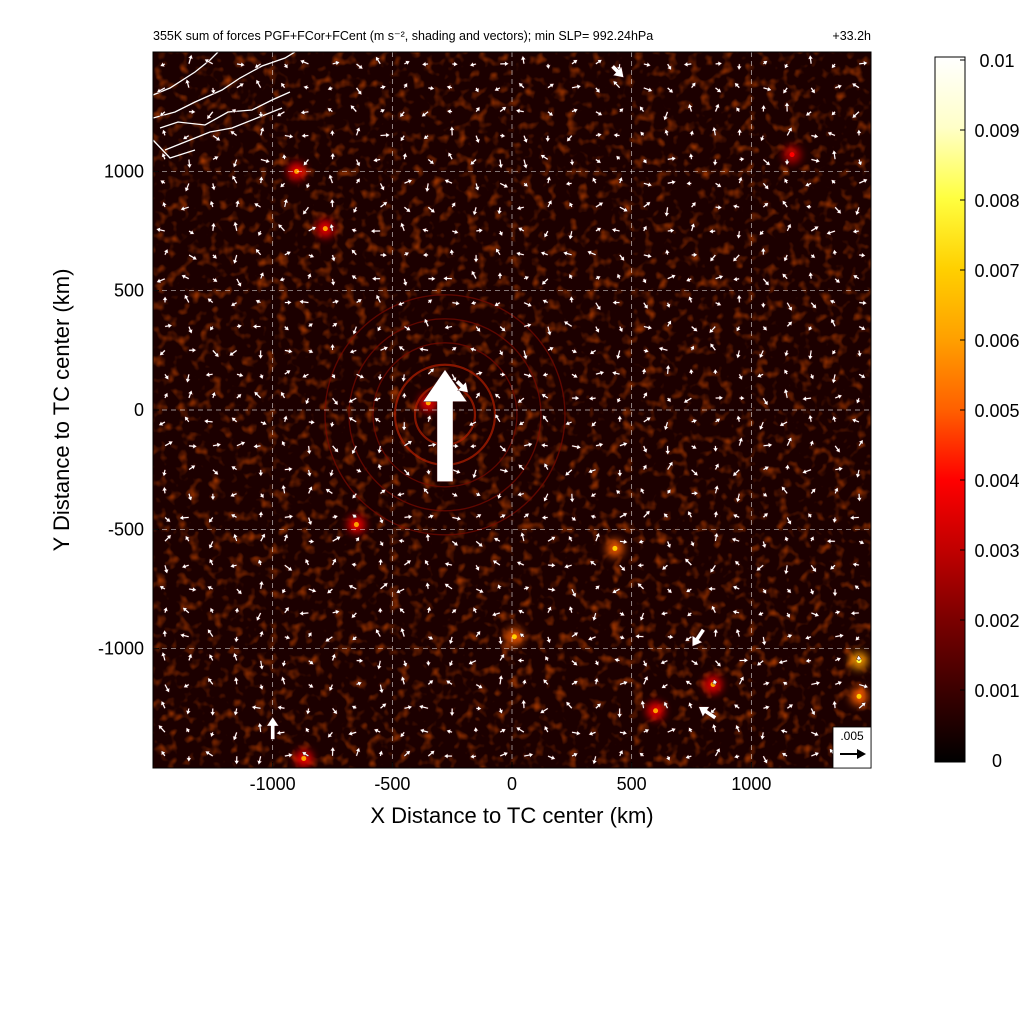  I want to click on colorbar-tick-label: 0.01, so click(996, 61).